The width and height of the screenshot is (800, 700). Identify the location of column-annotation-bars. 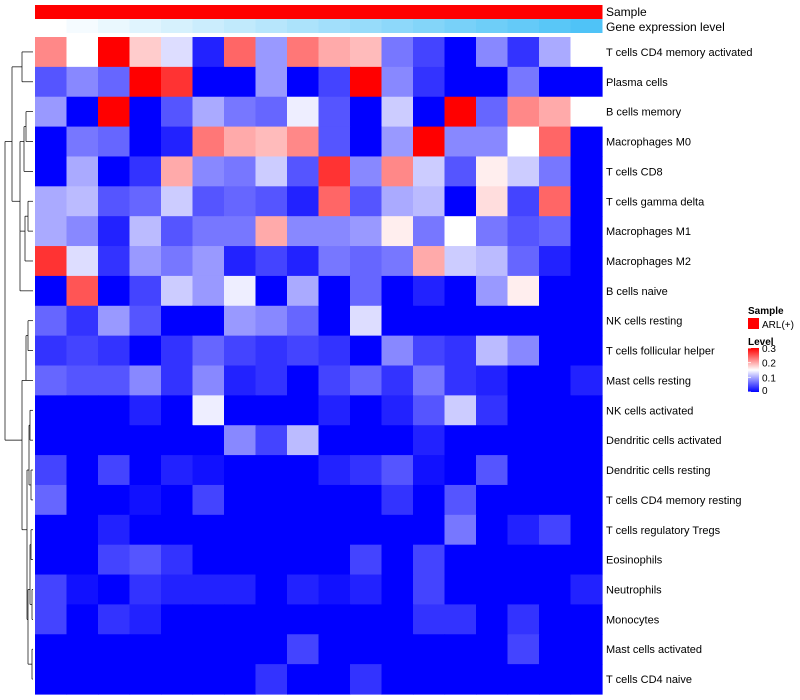
(319, 19).